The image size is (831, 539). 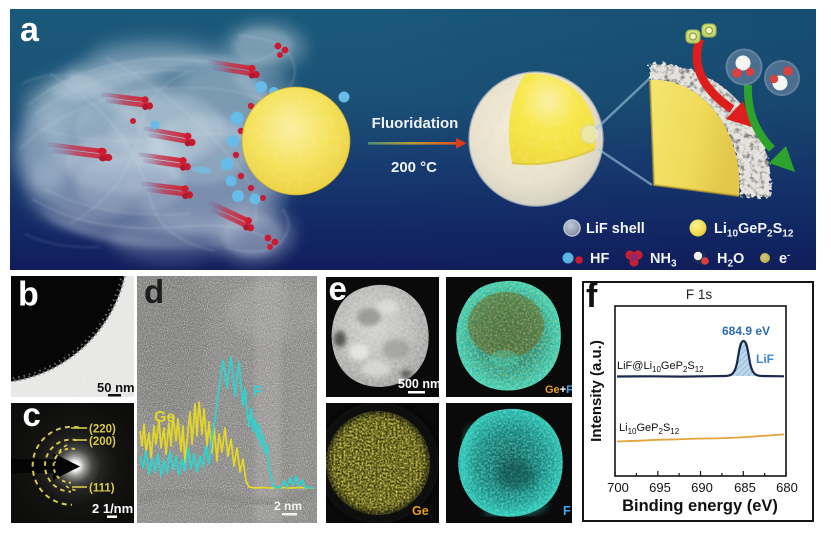 What do you see at coordinates (660, 367) in the screenshot?
I see `svg-text: LiF@Li10GeP2S12` at bounding box center [660, 367].